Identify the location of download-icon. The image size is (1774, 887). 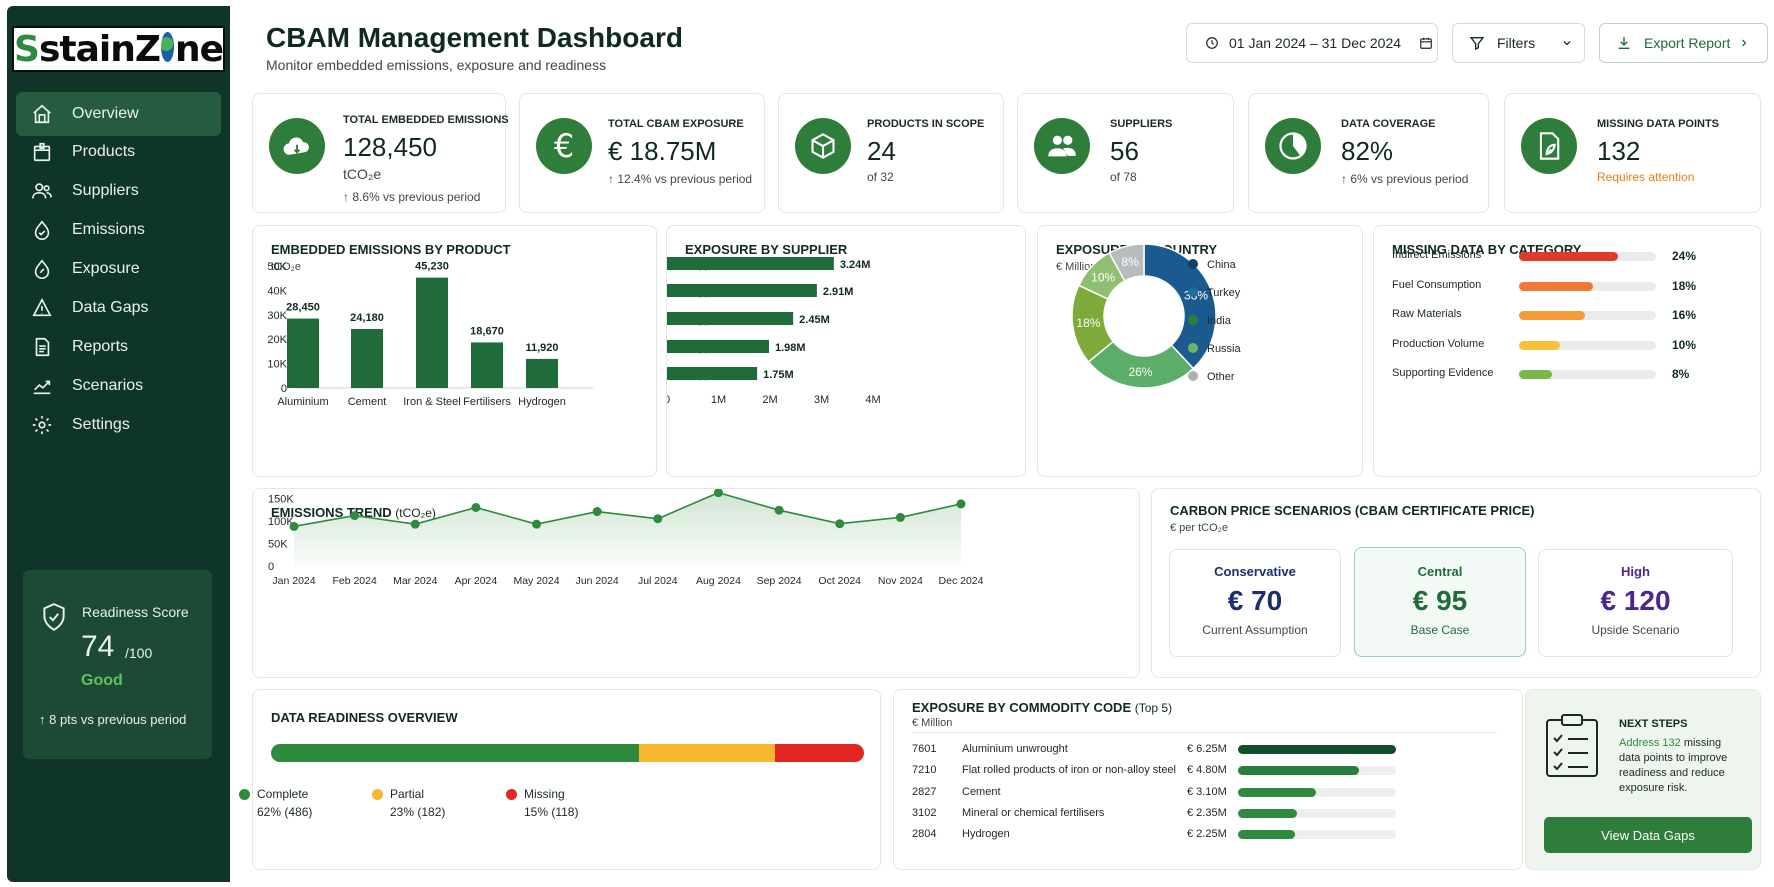
(1624, 43).